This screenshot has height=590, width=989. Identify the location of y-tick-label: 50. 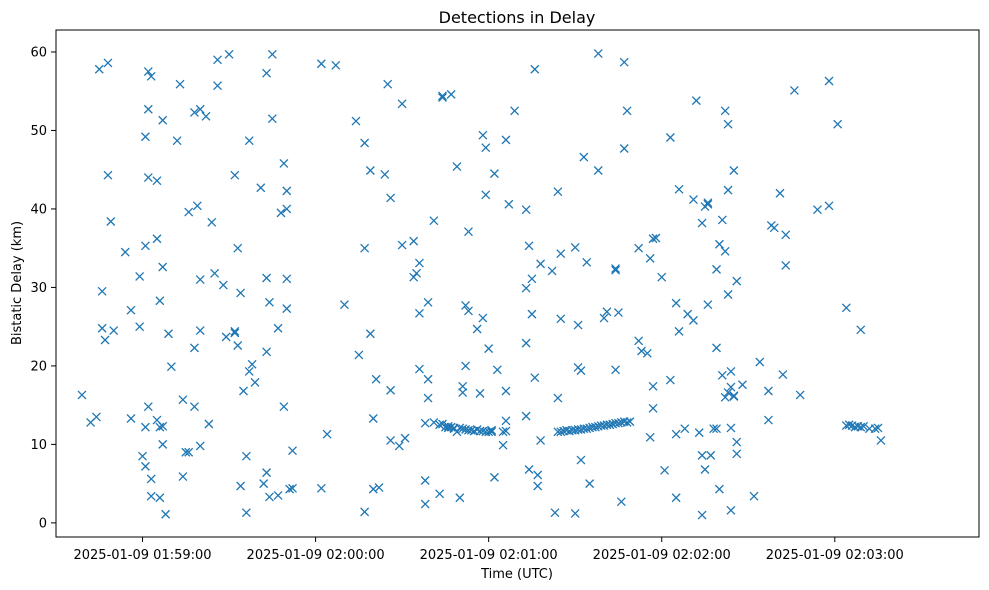
(38, 131).